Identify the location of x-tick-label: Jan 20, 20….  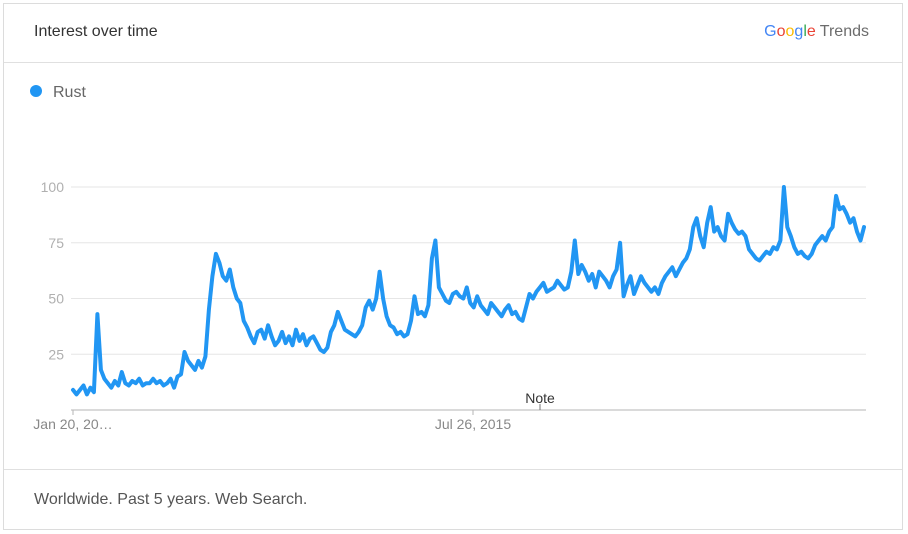
(72, 424).